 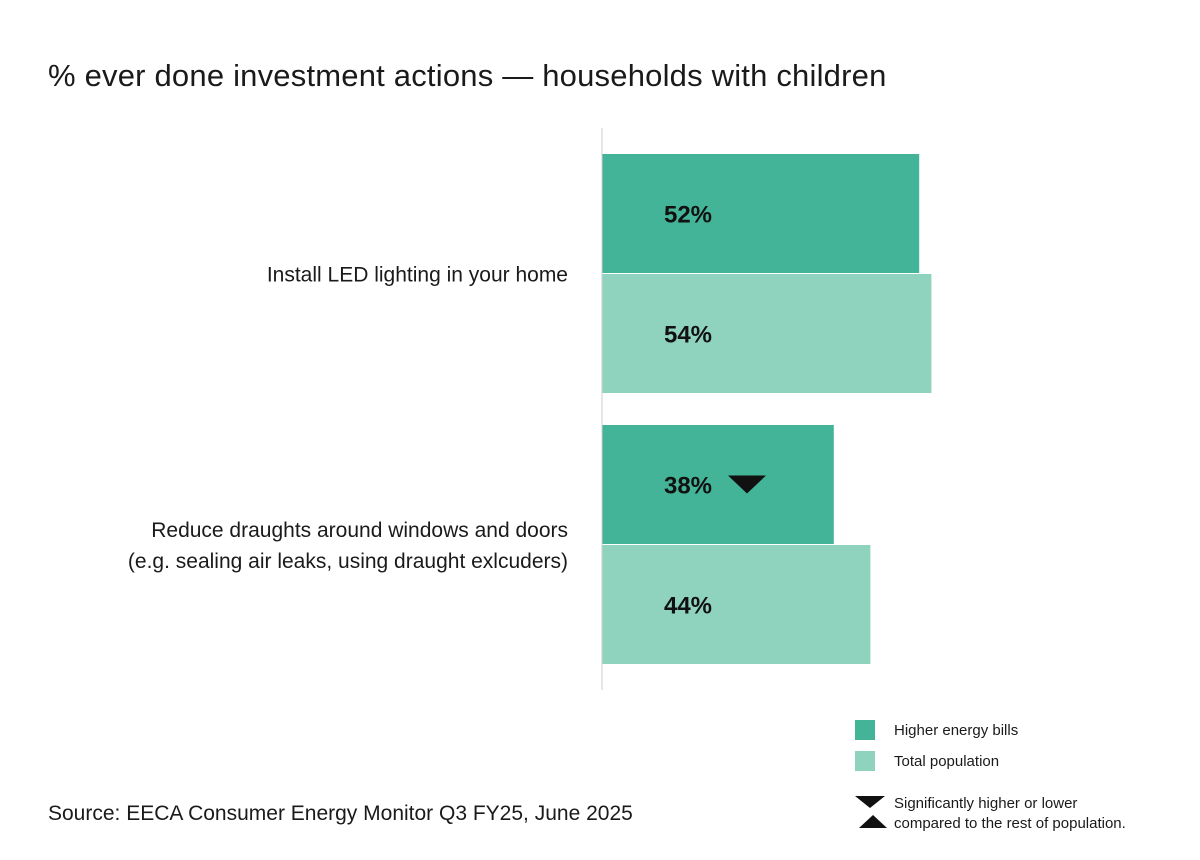 I want to click on data-label-total-population-2: 44%, so click(x=688, y=606).